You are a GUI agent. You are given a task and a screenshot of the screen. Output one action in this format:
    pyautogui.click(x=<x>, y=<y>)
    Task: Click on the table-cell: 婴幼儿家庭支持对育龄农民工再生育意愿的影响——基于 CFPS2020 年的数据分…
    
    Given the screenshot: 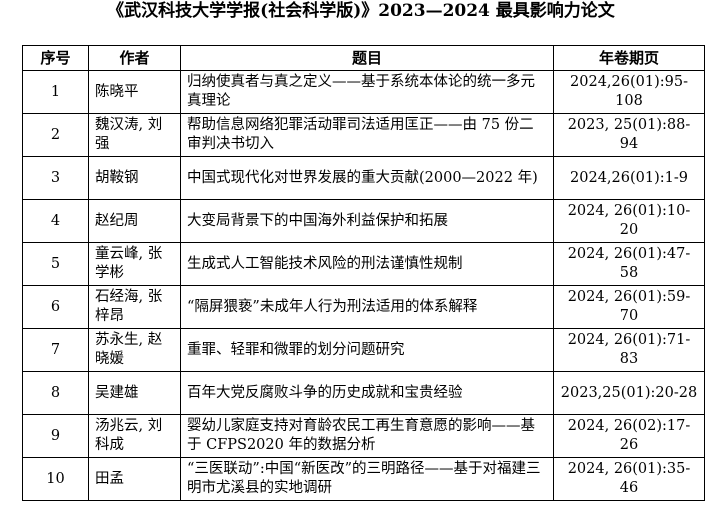 What is the action you would take?
    pyautogui.click(x=367, y=436)
    